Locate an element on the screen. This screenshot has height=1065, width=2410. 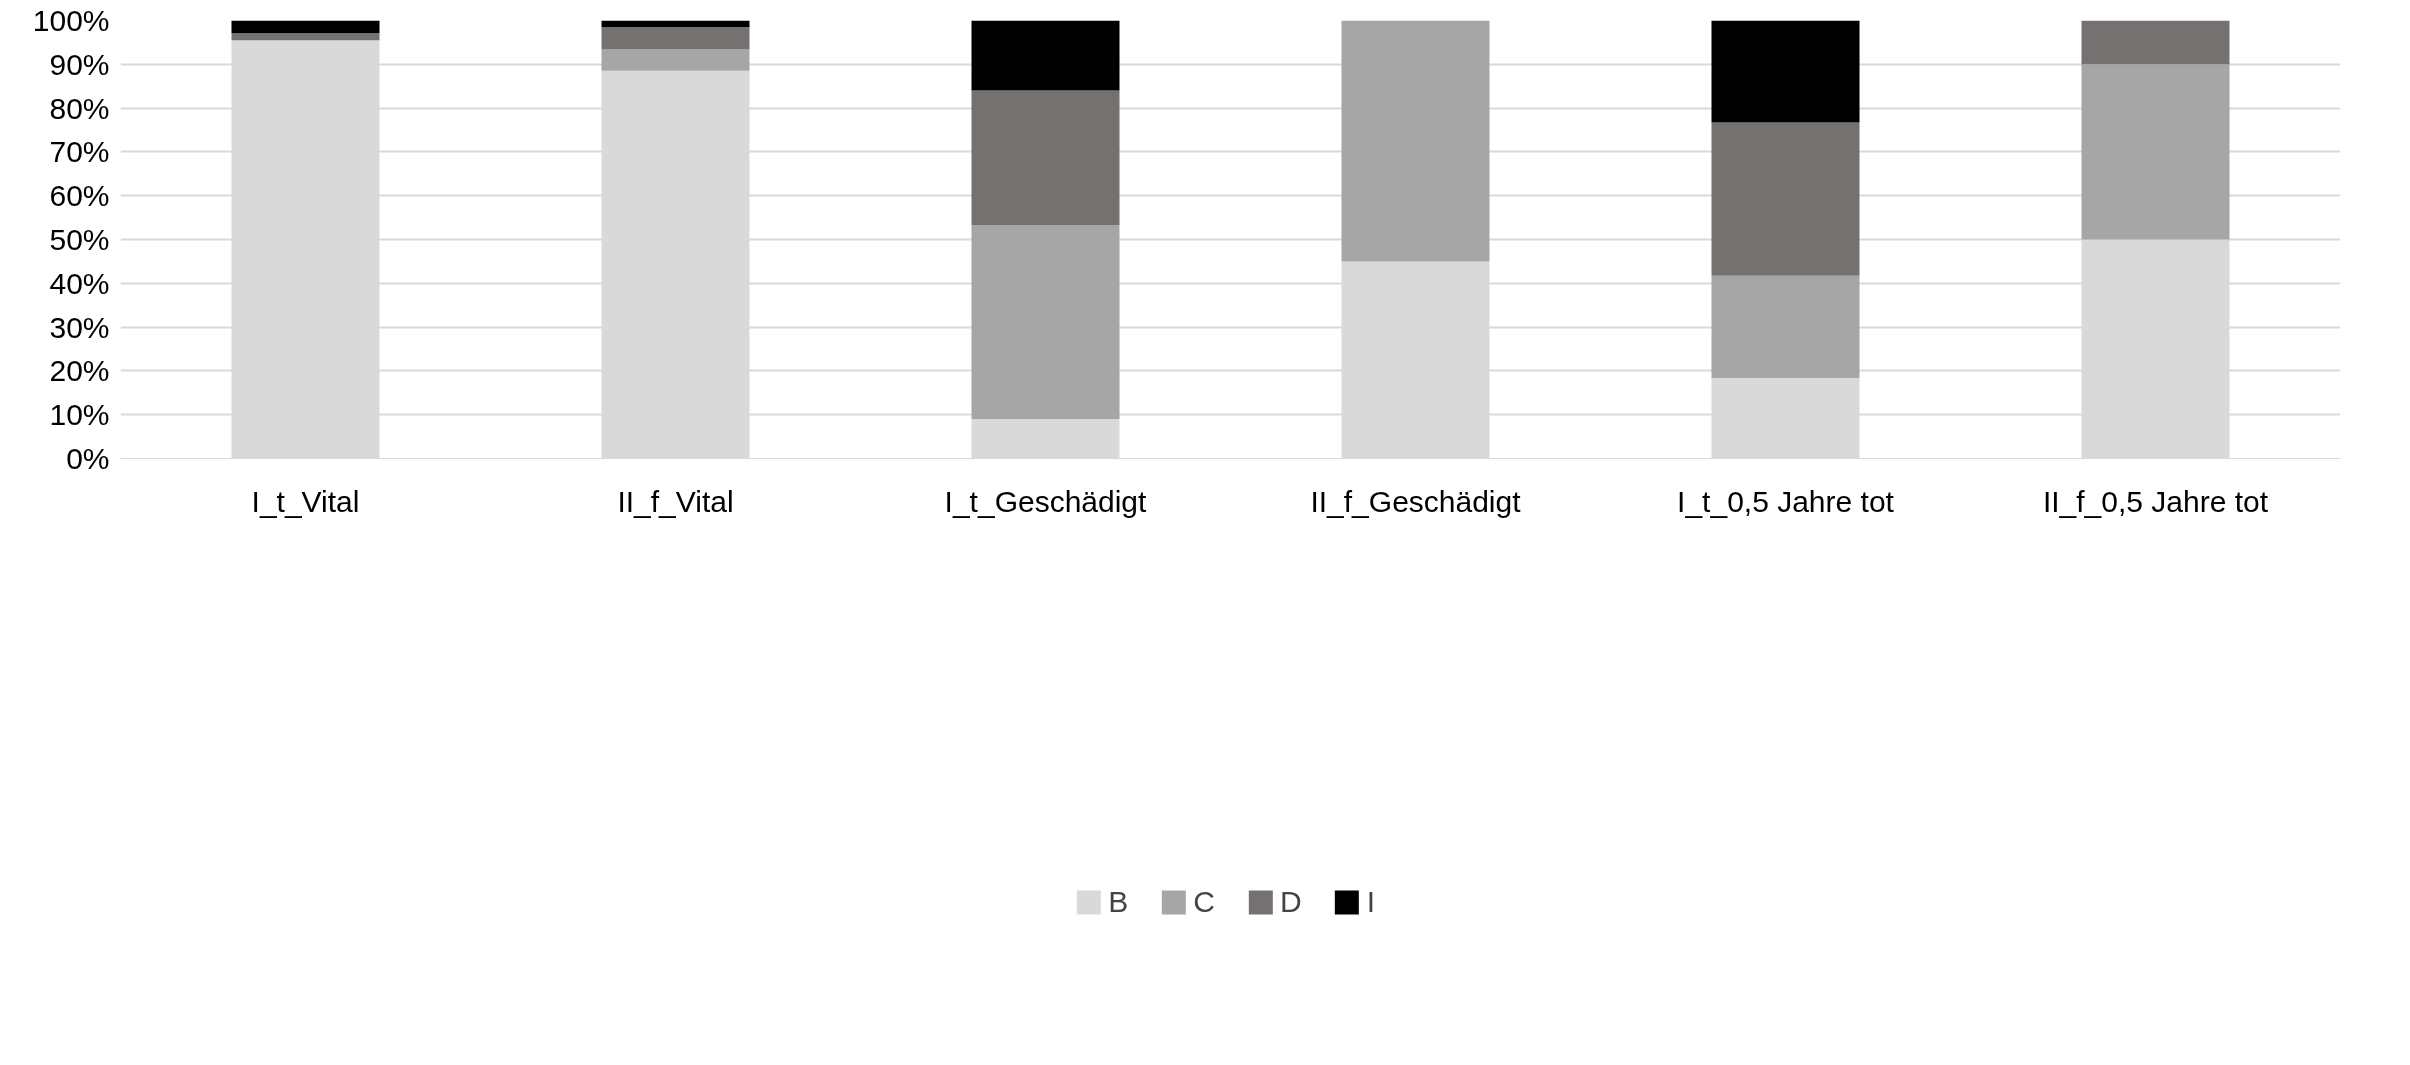
x-tick-label: II_f_Vital is located at coordinates (675, 501).